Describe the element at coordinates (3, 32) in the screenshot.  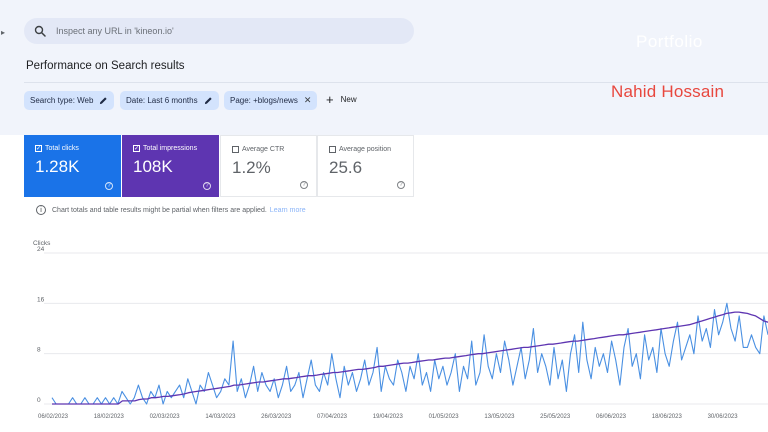
I see `nav-expand-icon: ▸` at that location.